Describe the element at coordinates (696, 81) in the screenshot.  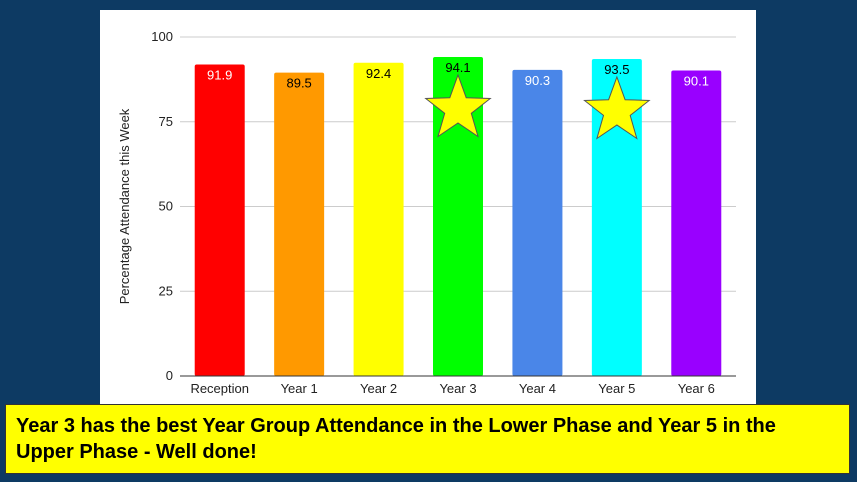
I see `value-label: 90.1` at that location.